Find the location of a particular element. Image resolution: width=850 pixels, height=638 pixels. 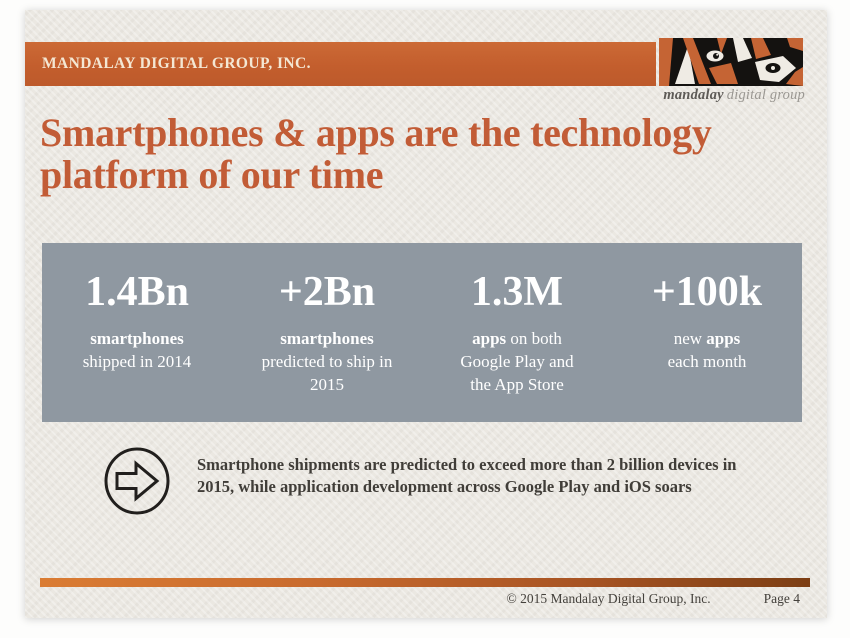

copyright-text: © 2015 Mandalay Digital Group, Inc. is located at coordinates (608, 598).